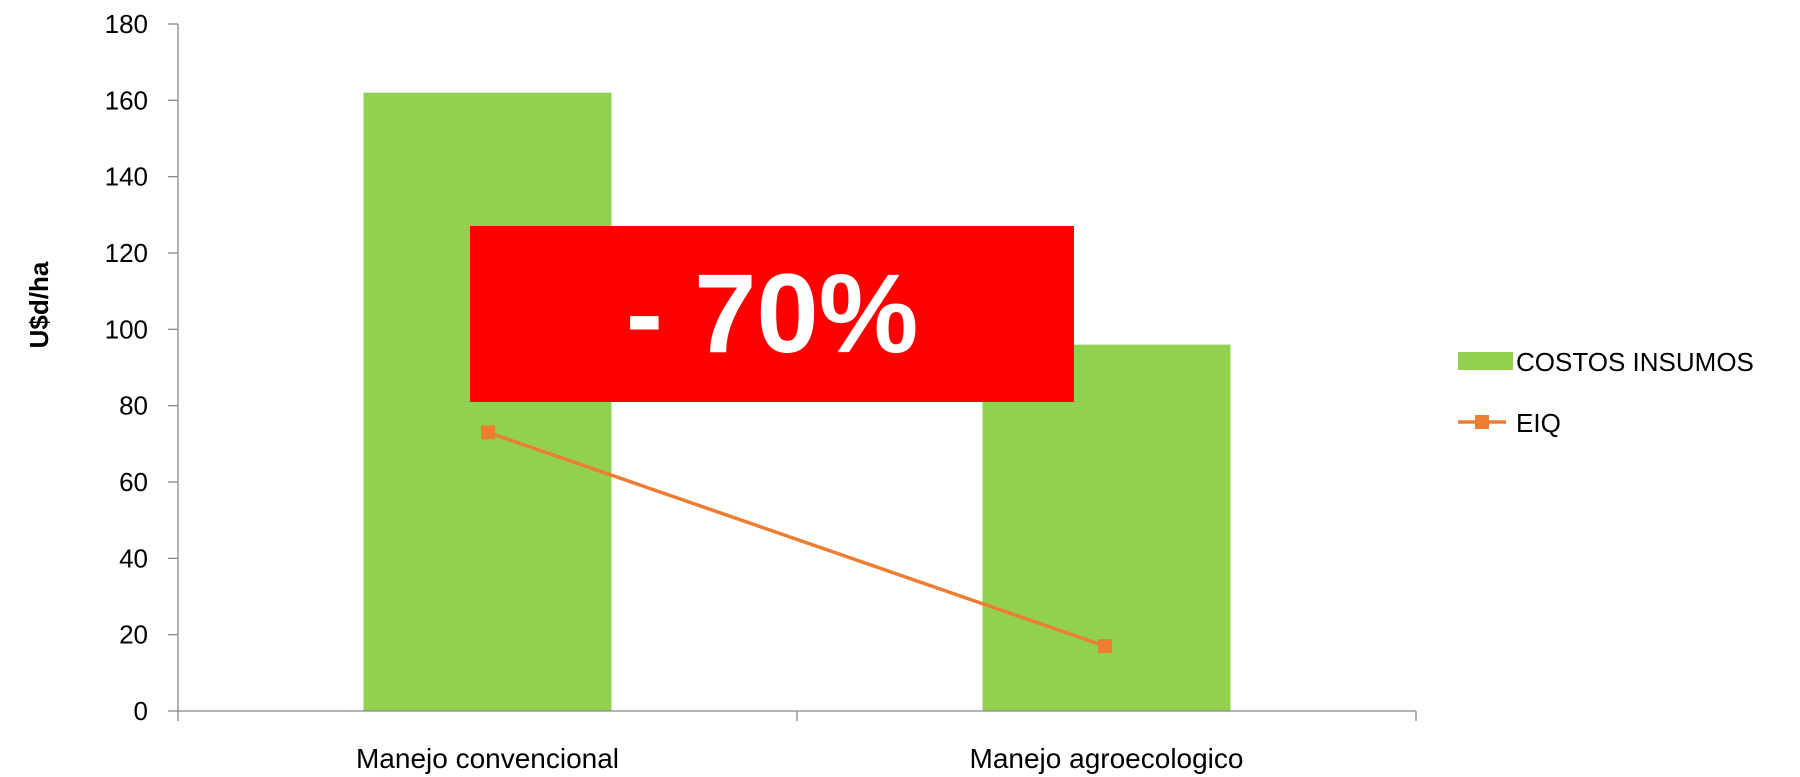 Image resolution: width=1800 pixels, height=777 pixels. What do you see at coordinates (141, 711) in the screenshot?
I see `y-tick-label: 0` at bounding box center [141, 711].